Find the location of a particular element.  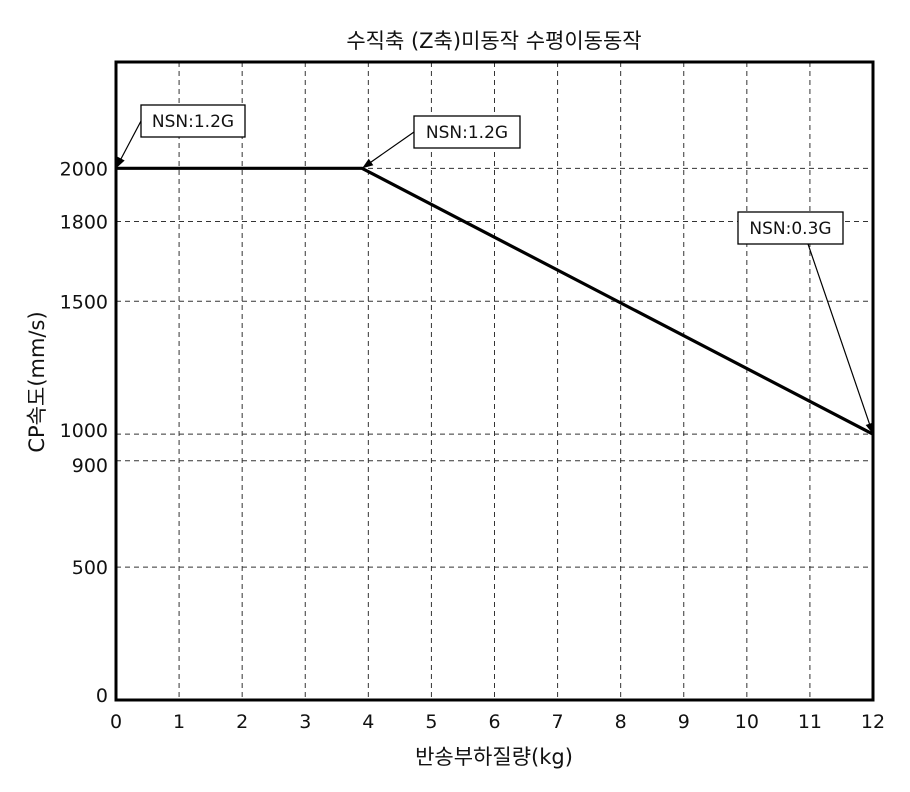

x-tick-label-8: 8 is located at coordinates (621, 722).